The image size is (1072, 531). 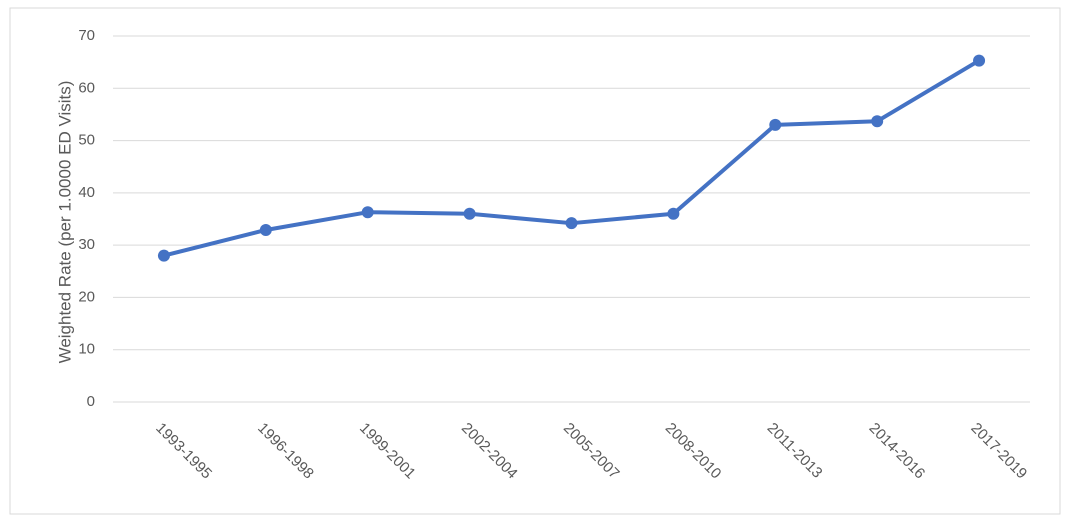 What do you see at coordinates (86, 296) in the screenshot?
I see `y-tick-label: 20` at bounding box center [86, 296].